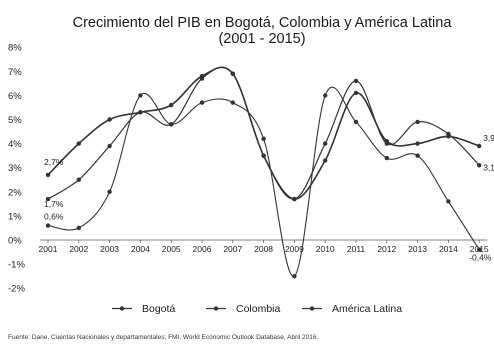  What do you see at coordinates (16, 289) in the screenshot?
I see `y-tick-label: -2%` at bounding box center [16, 289].